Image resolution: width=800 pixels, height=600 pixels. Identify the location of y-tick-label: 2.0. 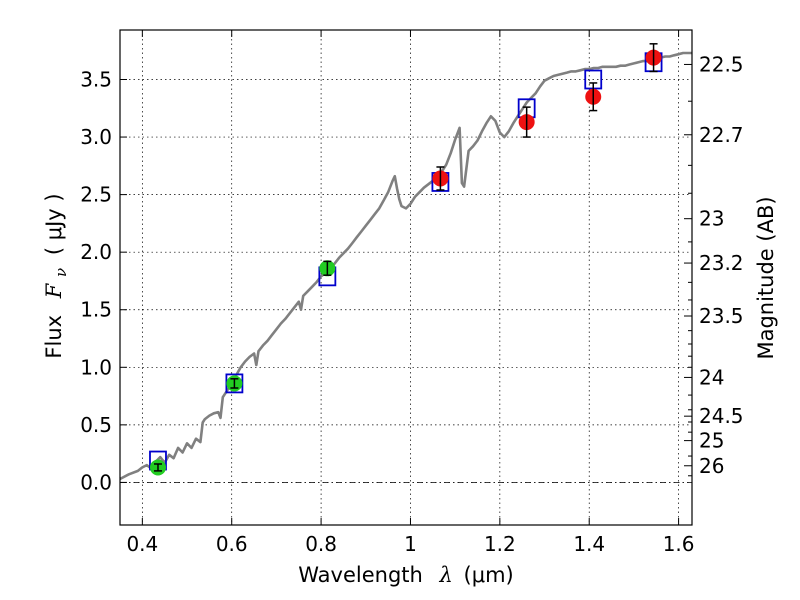
(96, 252).